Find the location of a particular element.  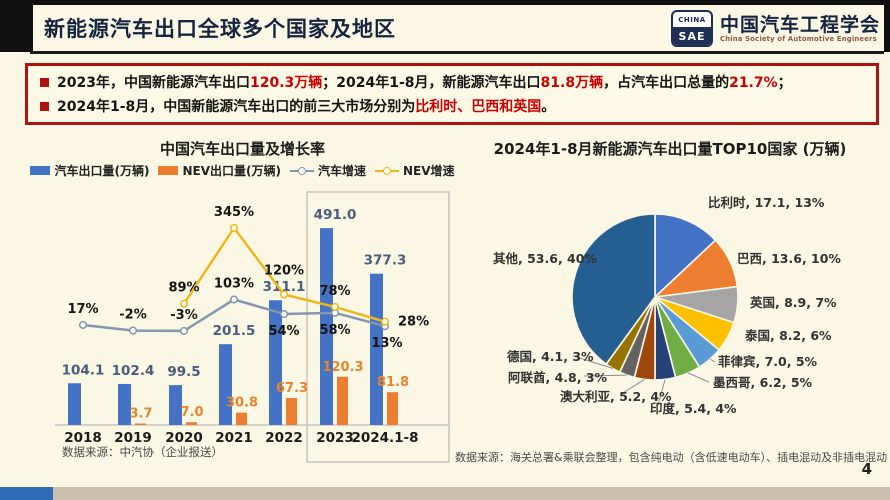

legend-label: NEV增速 is located at coordinates (428, 171).